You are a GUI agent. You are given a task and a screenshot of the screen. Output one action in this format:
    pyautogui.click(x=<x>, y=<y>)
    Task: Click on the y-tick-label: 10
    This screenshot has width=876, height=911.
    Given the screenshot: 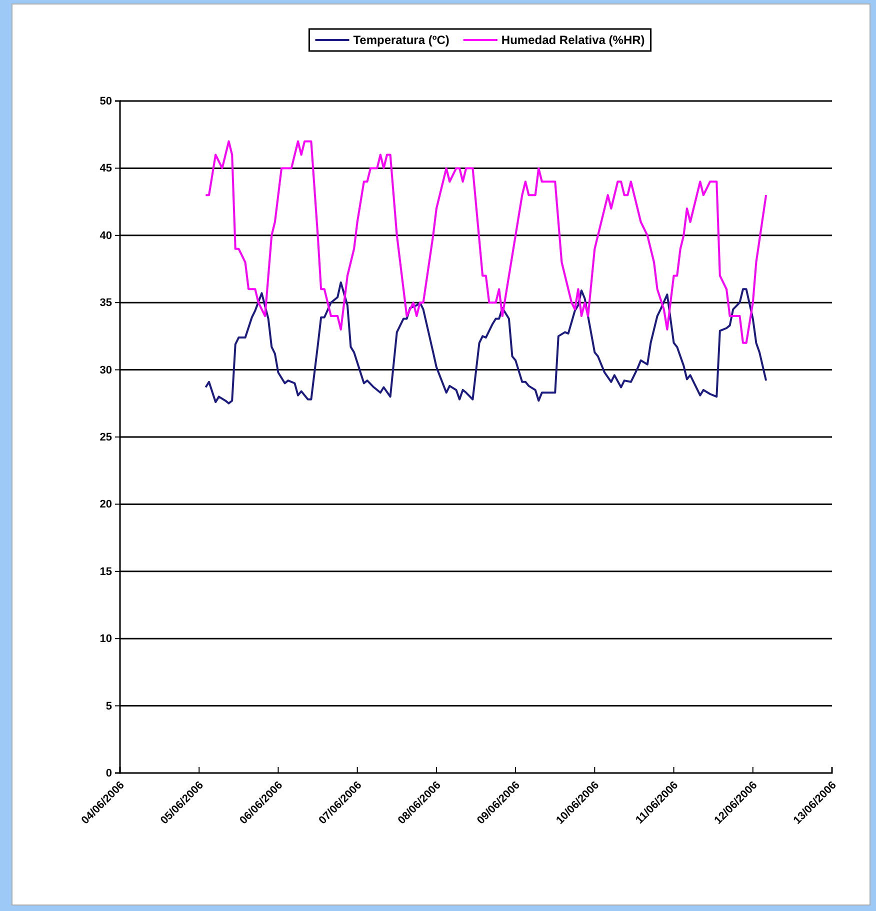 What is the action you would take?
    pyautogui.click(x=106, y=639)
    